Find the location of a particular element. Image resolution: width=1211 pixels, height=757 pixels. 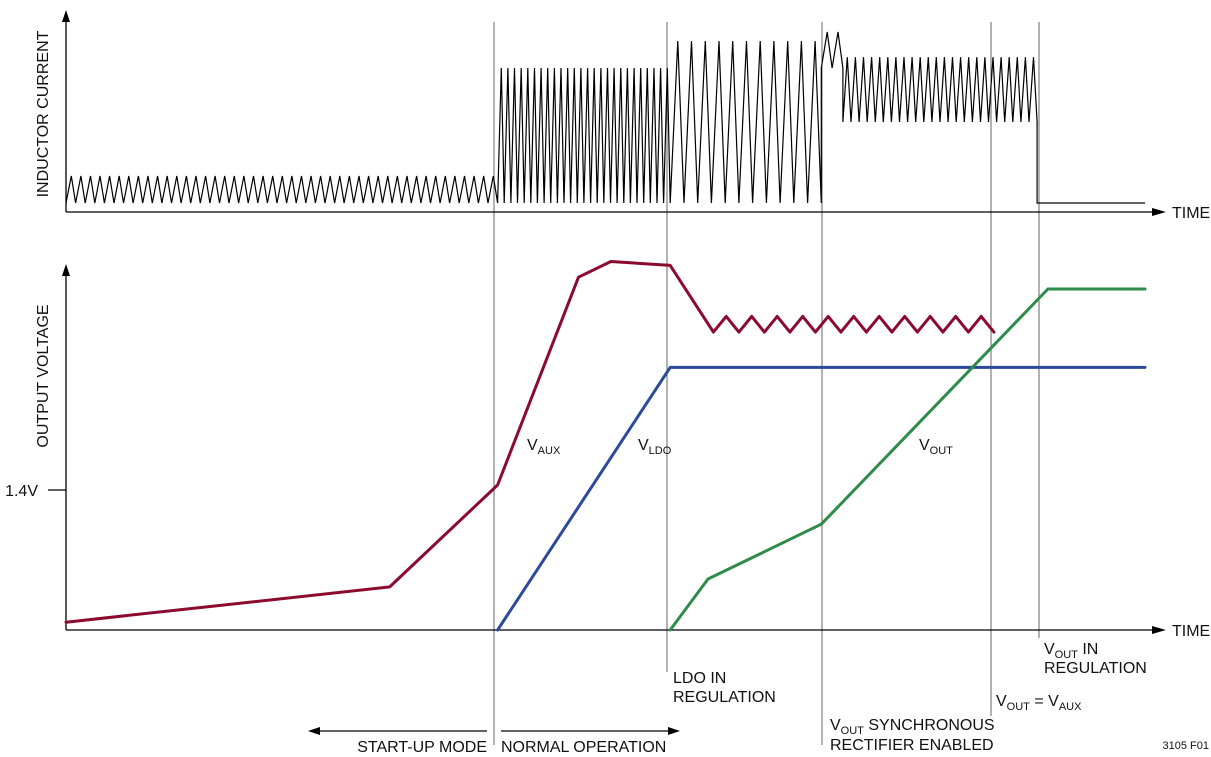

inductor-x-arrow-icon is located at coordinates (1159, 212).